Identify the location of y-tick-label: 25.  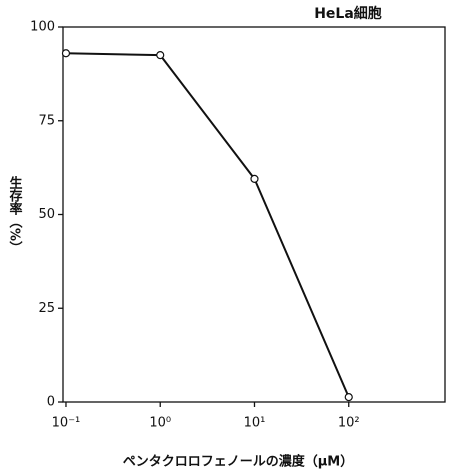
(46, 308).